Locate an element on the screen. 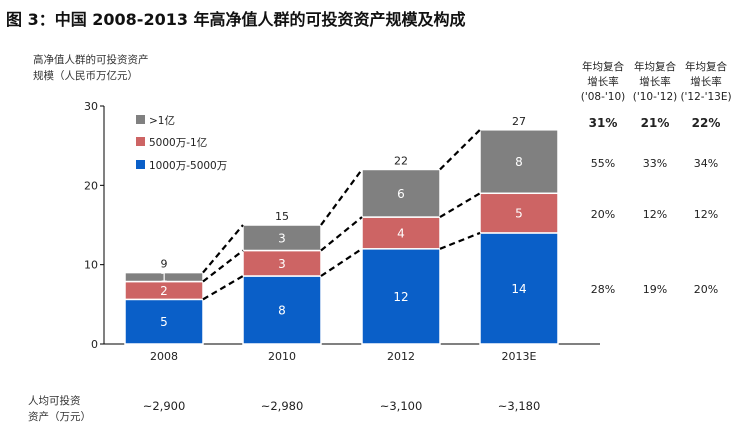 This screenshot has width=740, height=431. y-tick-label: 10 is located at coordinates (91, 265).